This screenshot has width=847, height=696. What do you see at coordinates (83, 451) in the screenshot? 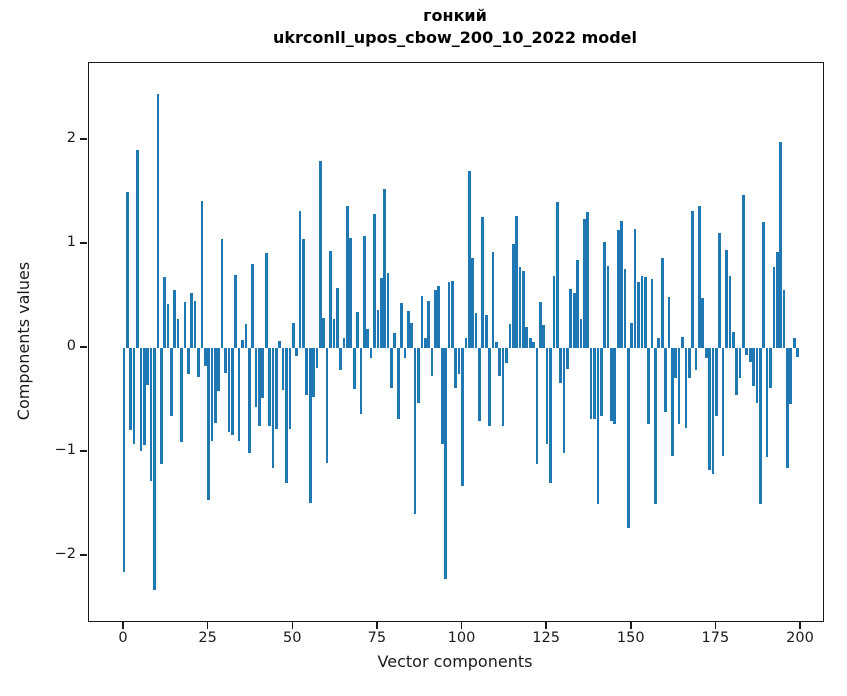
I see `y-tick-mark` at bounding box center [83, 451].